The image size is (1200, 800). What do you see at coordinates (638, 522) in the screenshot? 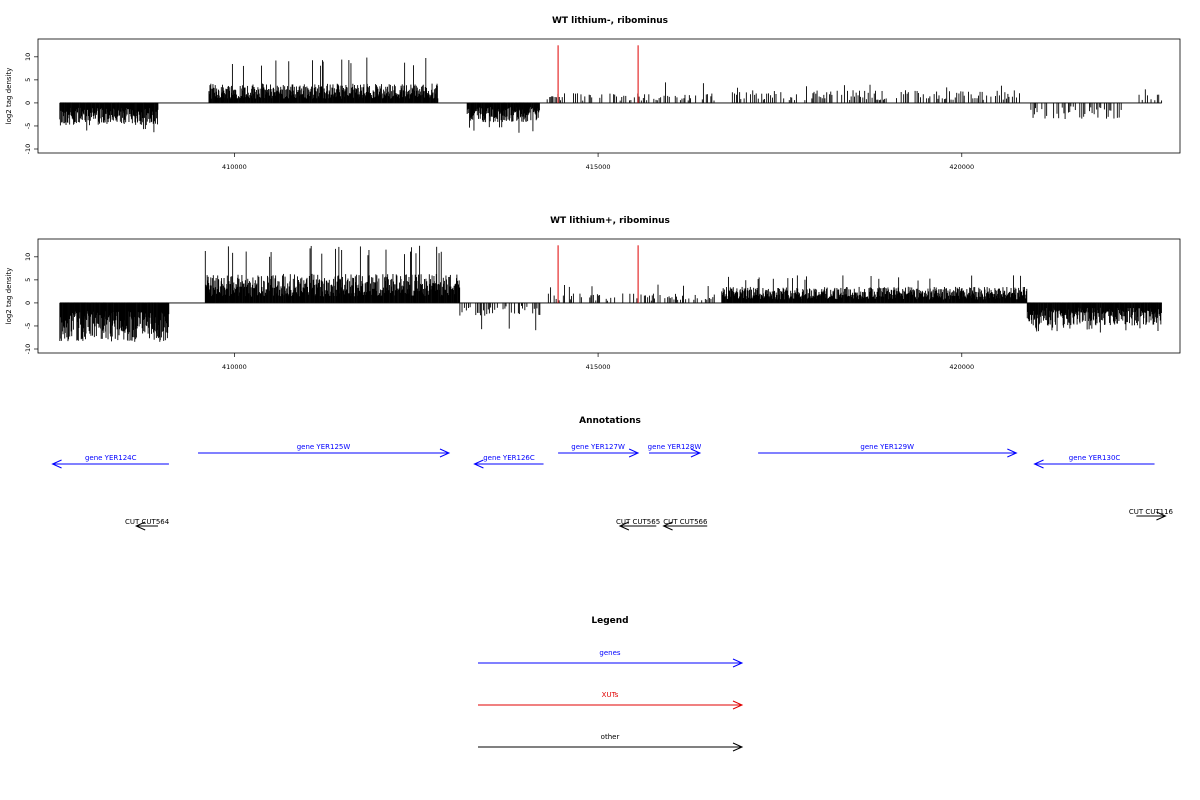
I see `cut-label: CUT CUT565` at bounding box center [638, 522].